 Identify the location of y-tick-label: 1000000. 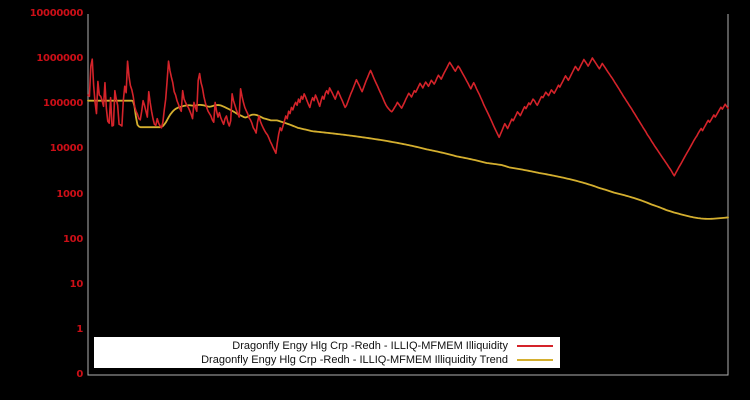
(59, 59).